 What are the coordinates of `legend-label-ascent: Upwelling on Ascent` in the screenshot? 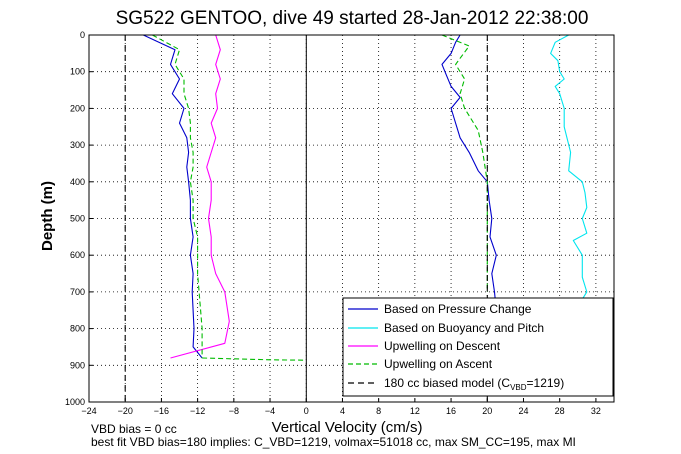 It's located at (438, 364).